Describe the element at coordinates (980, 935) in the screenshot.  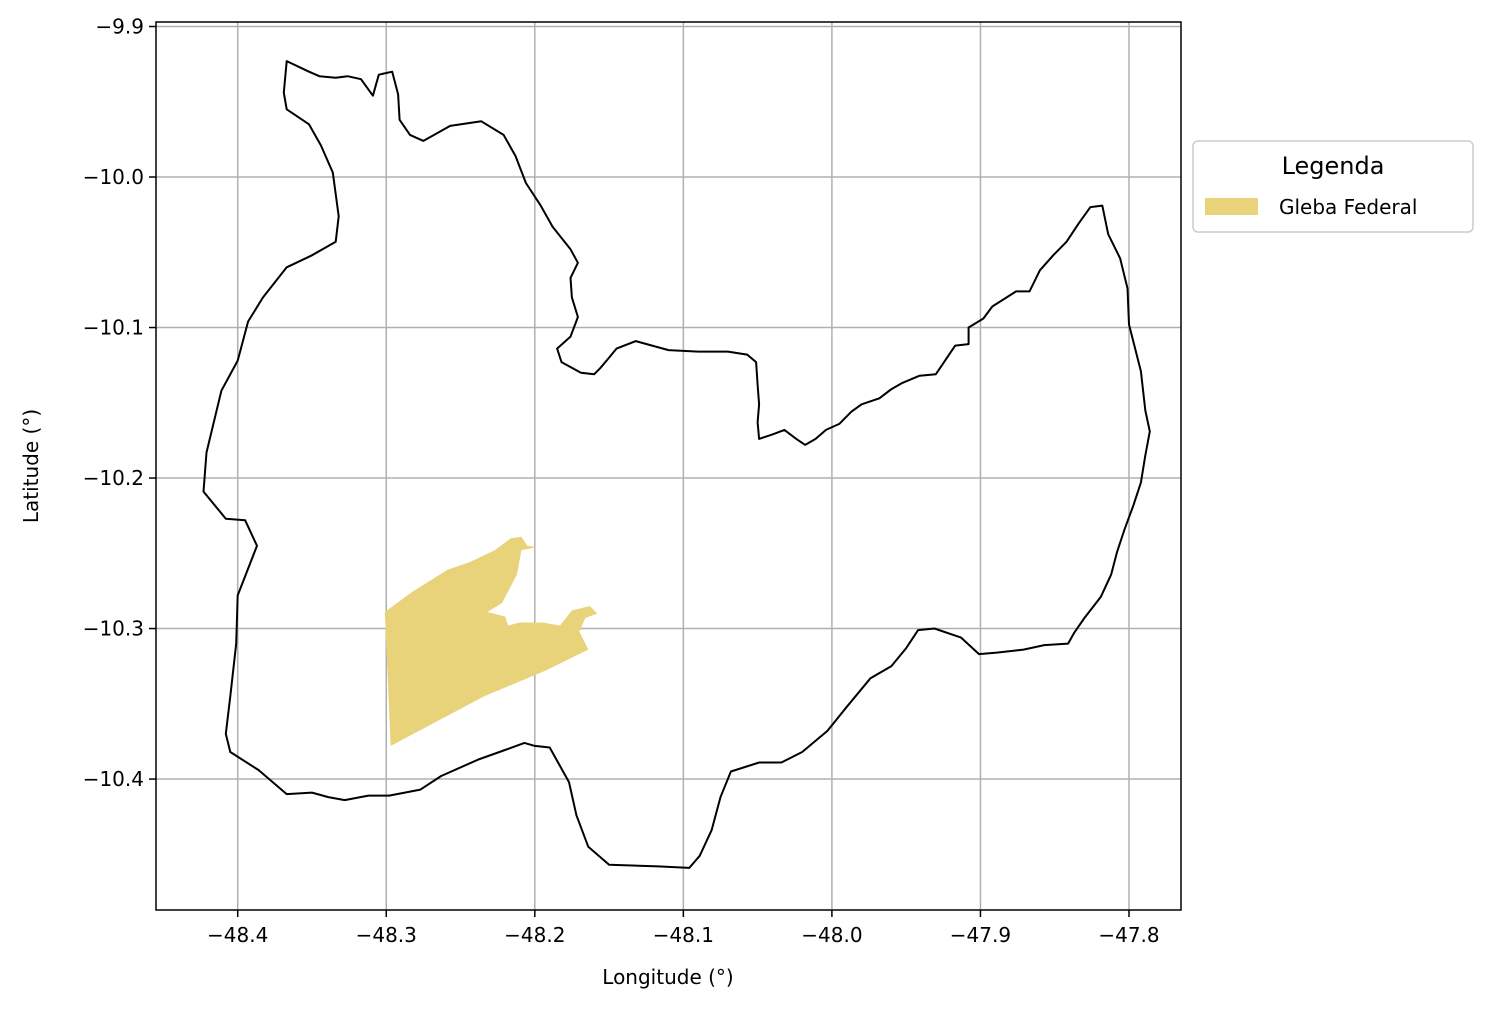
I see `x-tick-label: −47.9` at that location.